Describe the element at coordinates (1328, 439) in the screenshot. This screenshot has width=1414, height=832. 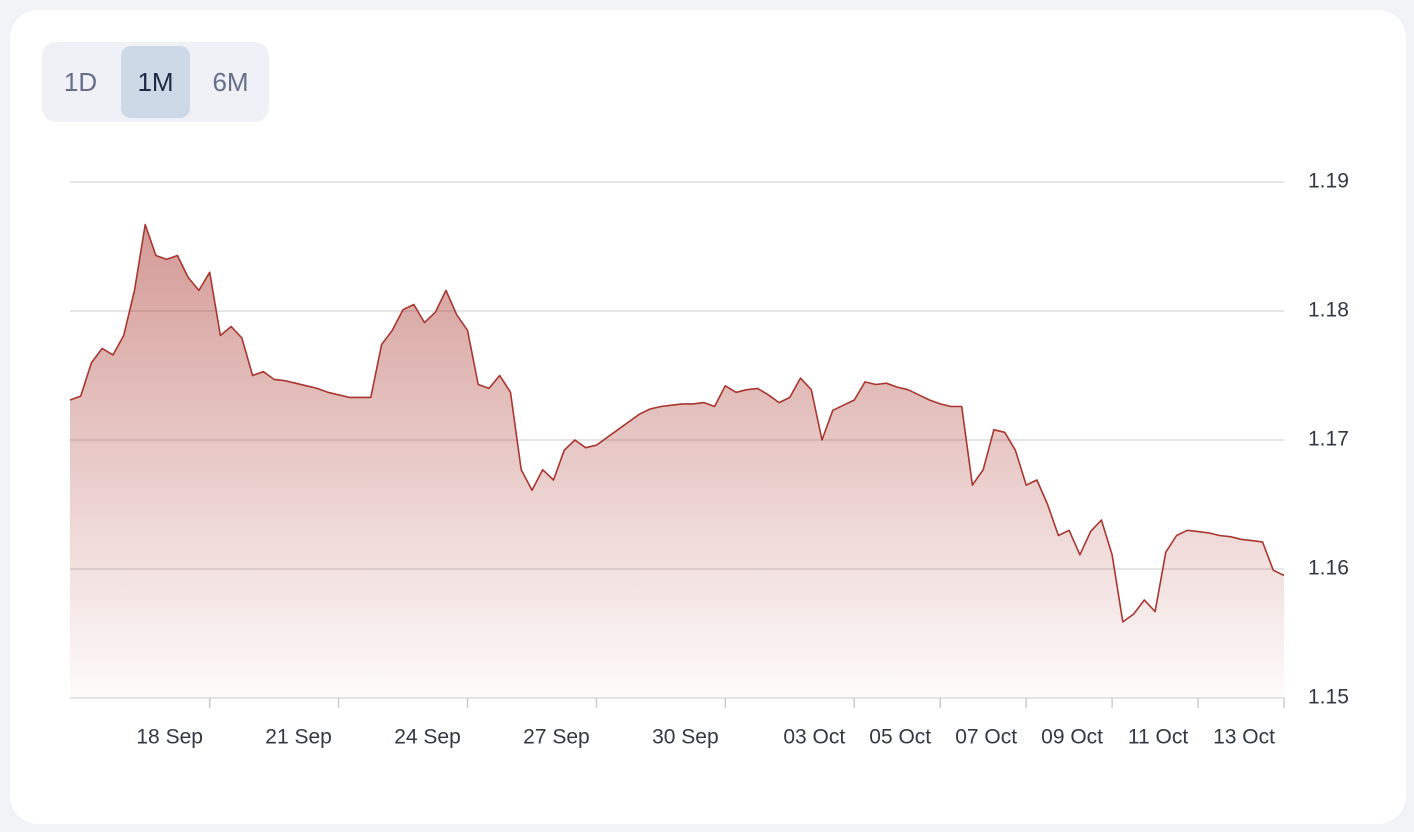
I see `y-tick-label: 1.17` at that location.